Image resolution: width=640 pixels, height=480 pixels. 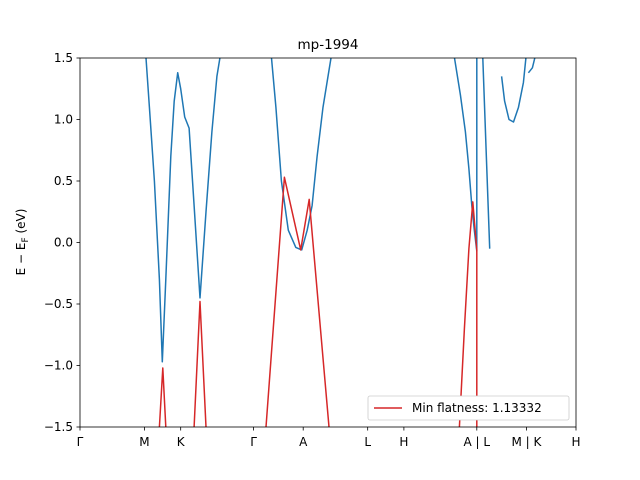 I want to click on x-tick-label: K, so click(x=181, y=442).